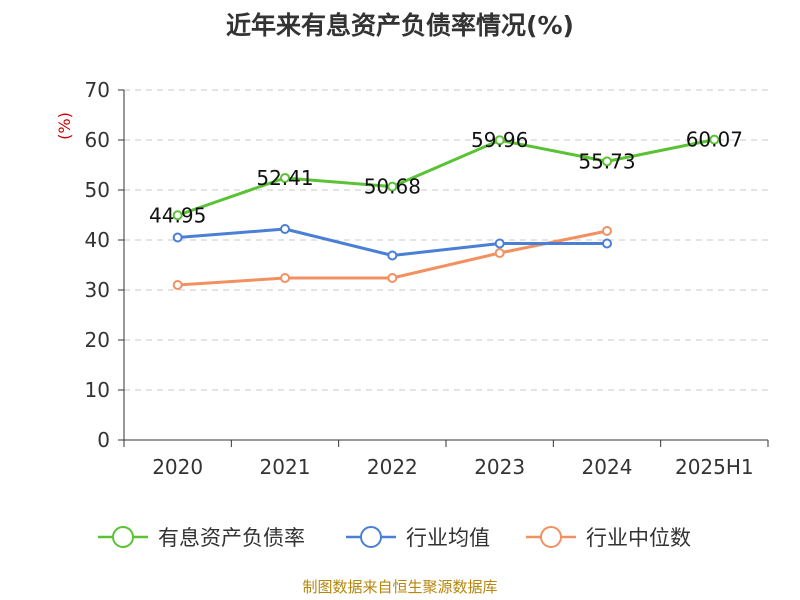 Image resolution: width=800 pixels, height=600 pixels. I want to click on legend-item-3: 行业中位数, so click(608, 538).